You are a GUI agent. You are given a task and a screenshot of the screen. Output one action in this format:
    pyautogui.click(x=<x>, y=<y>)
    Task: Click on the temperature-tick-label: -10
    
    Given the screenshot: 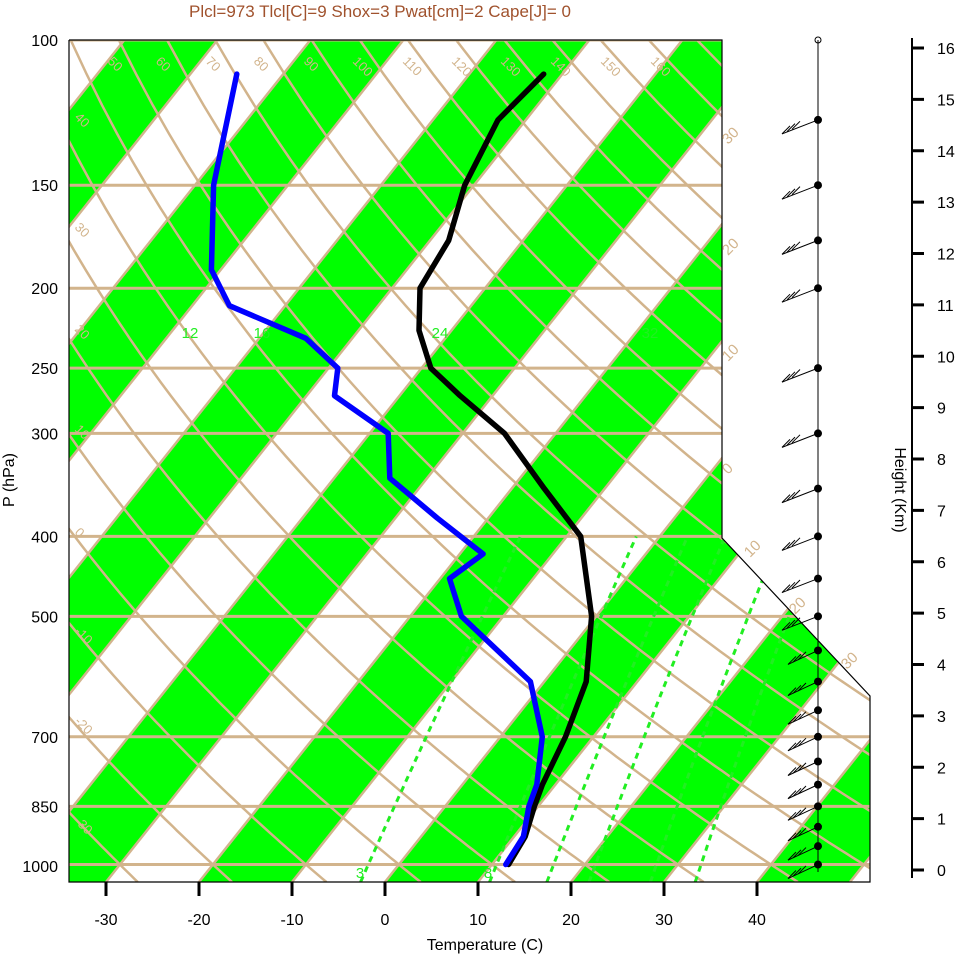 What is the action you would take?
    pyautogui.click(x=291, y=920)
    